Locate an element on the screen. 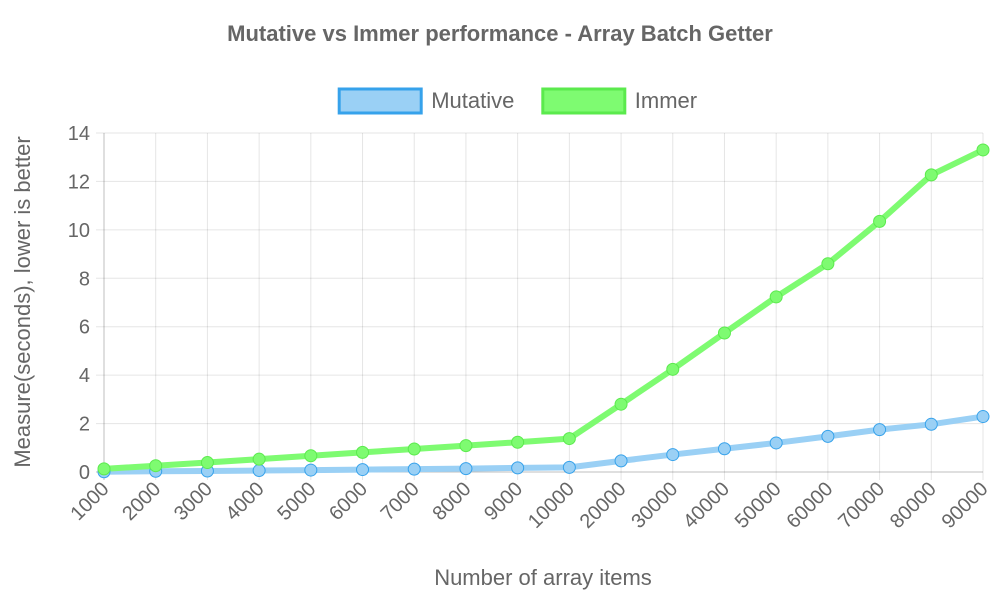 The height and width of the screenshot is (600, 1000). x-tick-label: 30000 is located at coordinates (654, 505).